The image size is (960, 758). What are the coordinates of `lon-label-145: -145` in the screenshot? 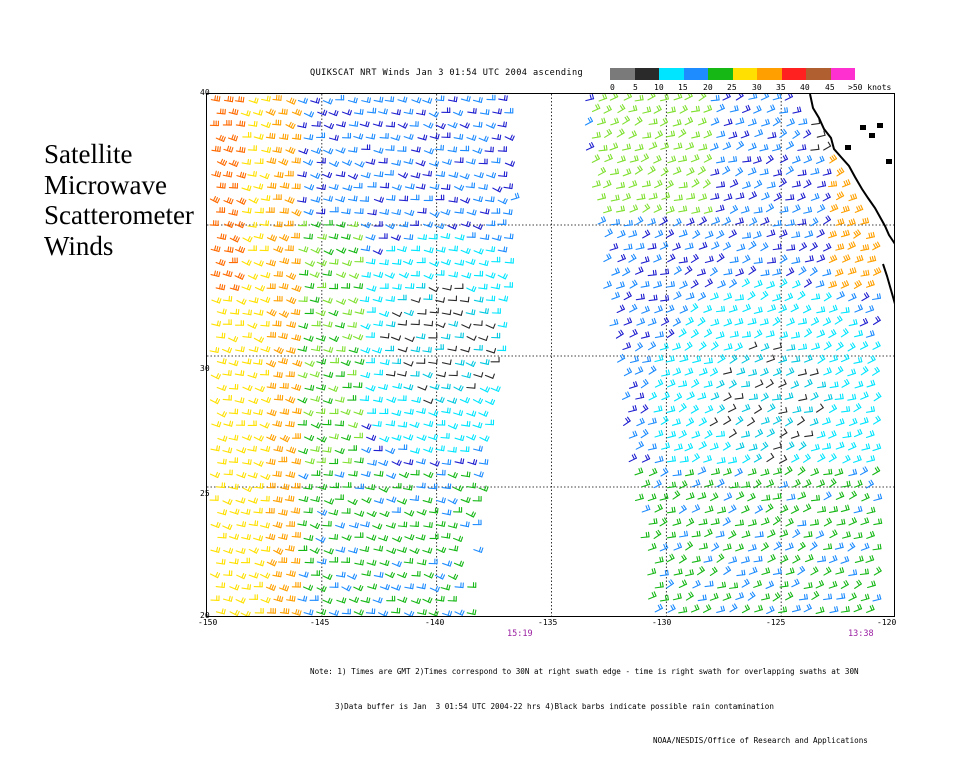 It's located at (319, 622).